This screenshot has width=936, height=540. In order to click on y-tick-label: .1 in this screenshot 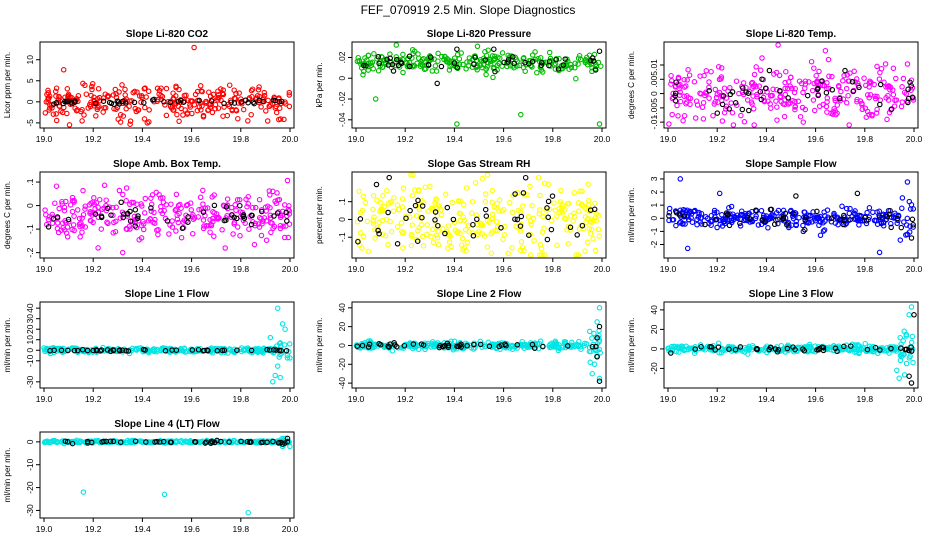, I will do `click(30, 181)`.